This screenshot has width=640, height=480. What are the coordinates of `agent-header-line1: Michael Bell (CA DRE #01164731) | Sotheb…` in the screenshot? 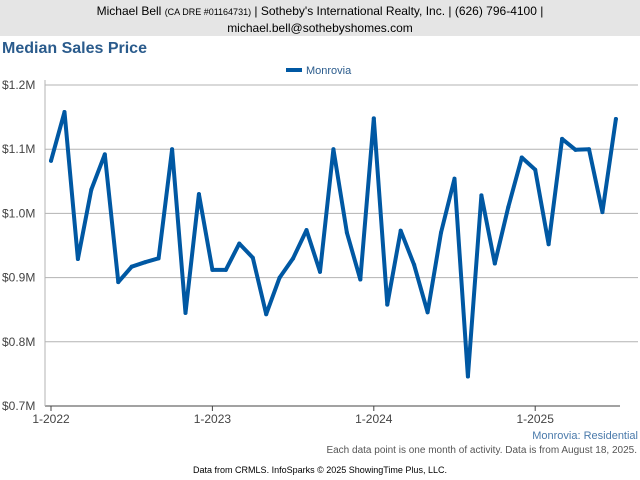 It's located at (320, 11).